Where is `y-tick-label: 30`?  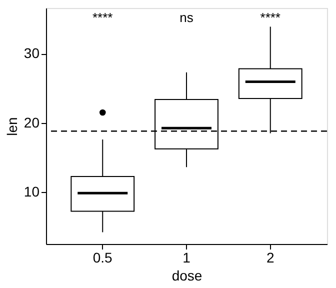 y-tick-label: 30 is located at coordinates (32, 53).